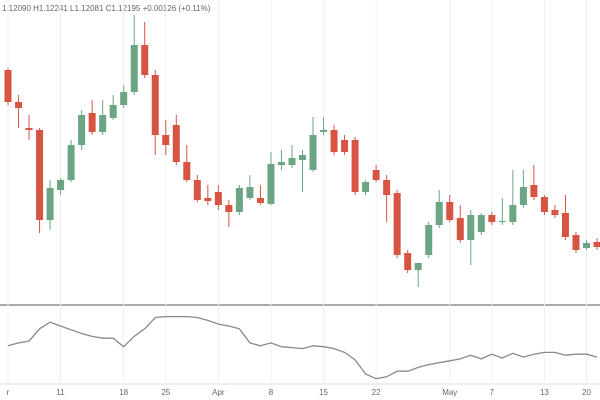 The width and height of the screenshot is (600, 400). What do you see at coordinates (449, 392) in the screenshot?
I see `x-tick-label: May` at bounding box center [449, 392].